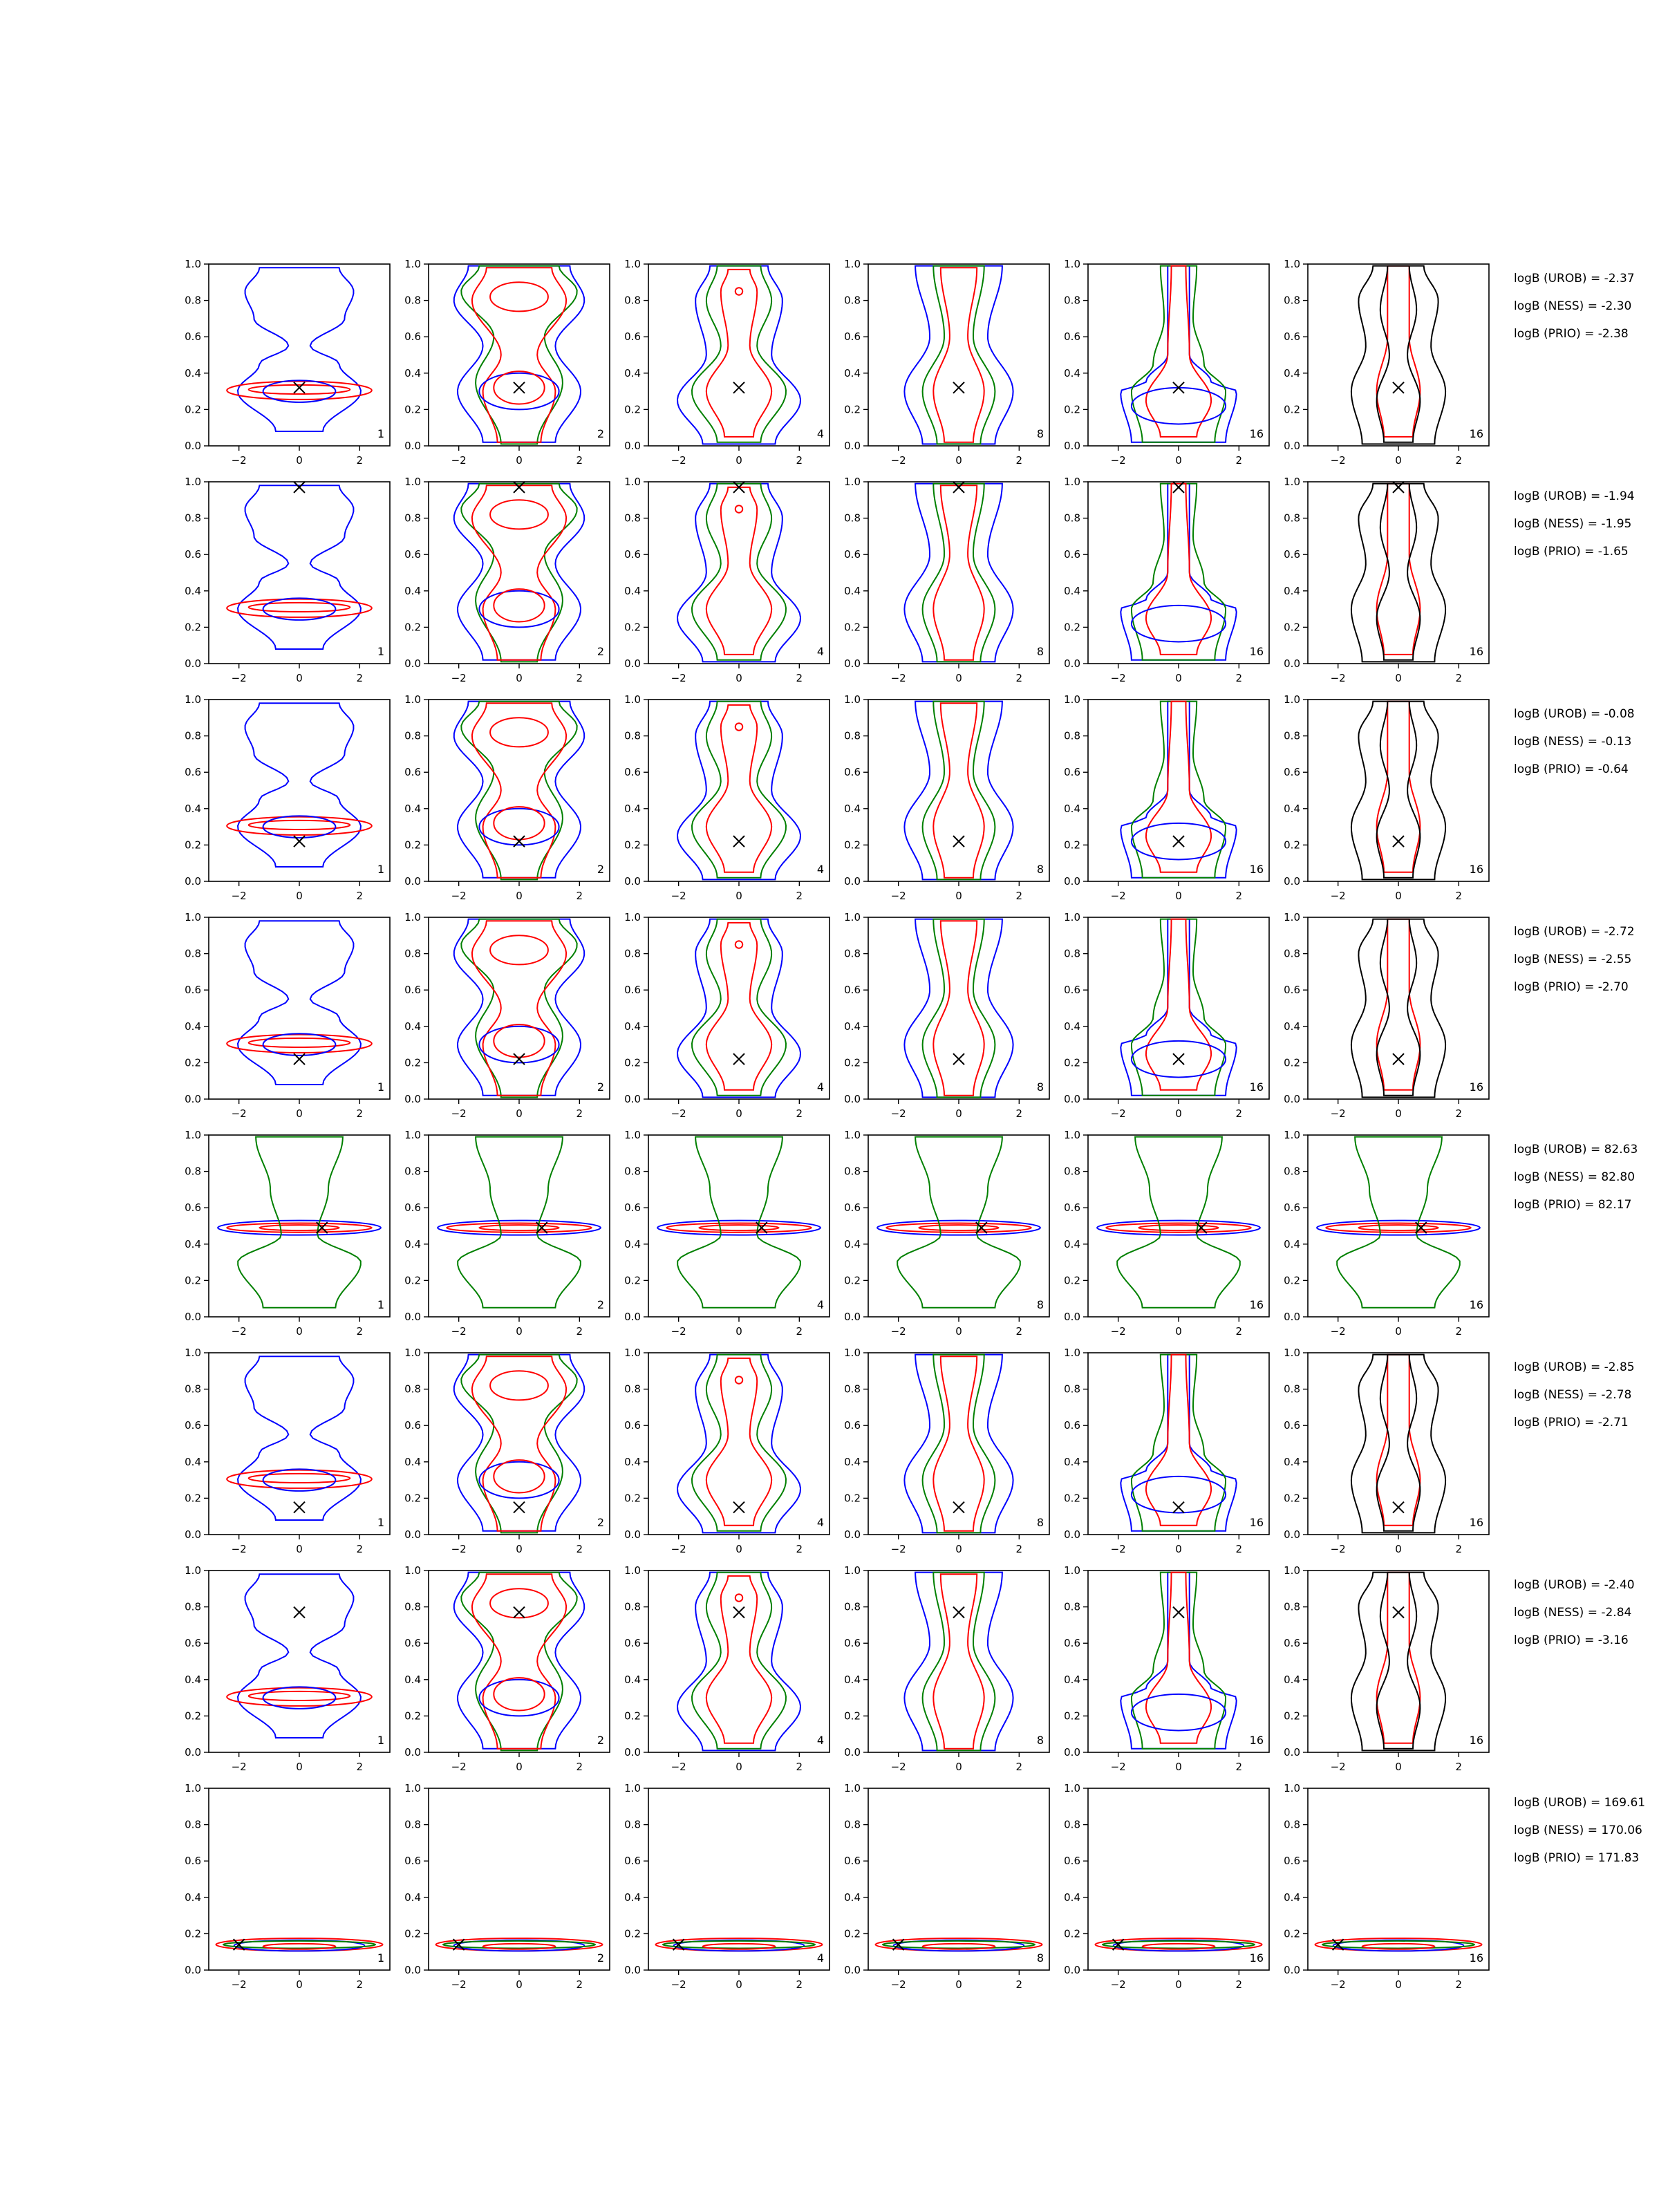 This screenshot has height=2212, width=1659. I want to click on subplot-r1-c1: −2 0 2 0.0 0.2 0.4 0.6 0.8 1.0 1, so click(288, 363).